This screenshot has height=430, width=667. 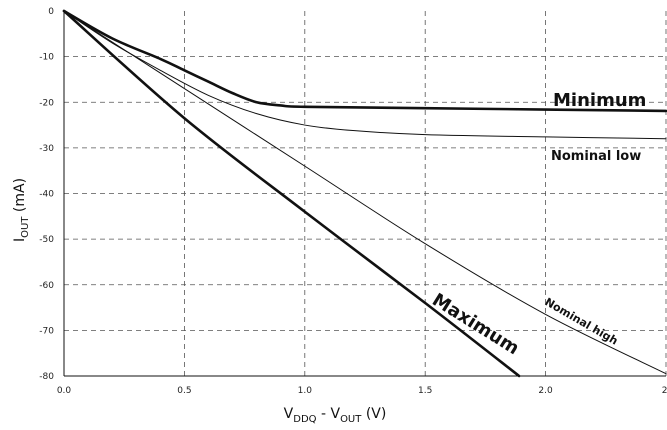 What do you see at coordinates (46, 149) in the screenshot?
I see `y-tick-label: -30` at bounding box center [46, 149].